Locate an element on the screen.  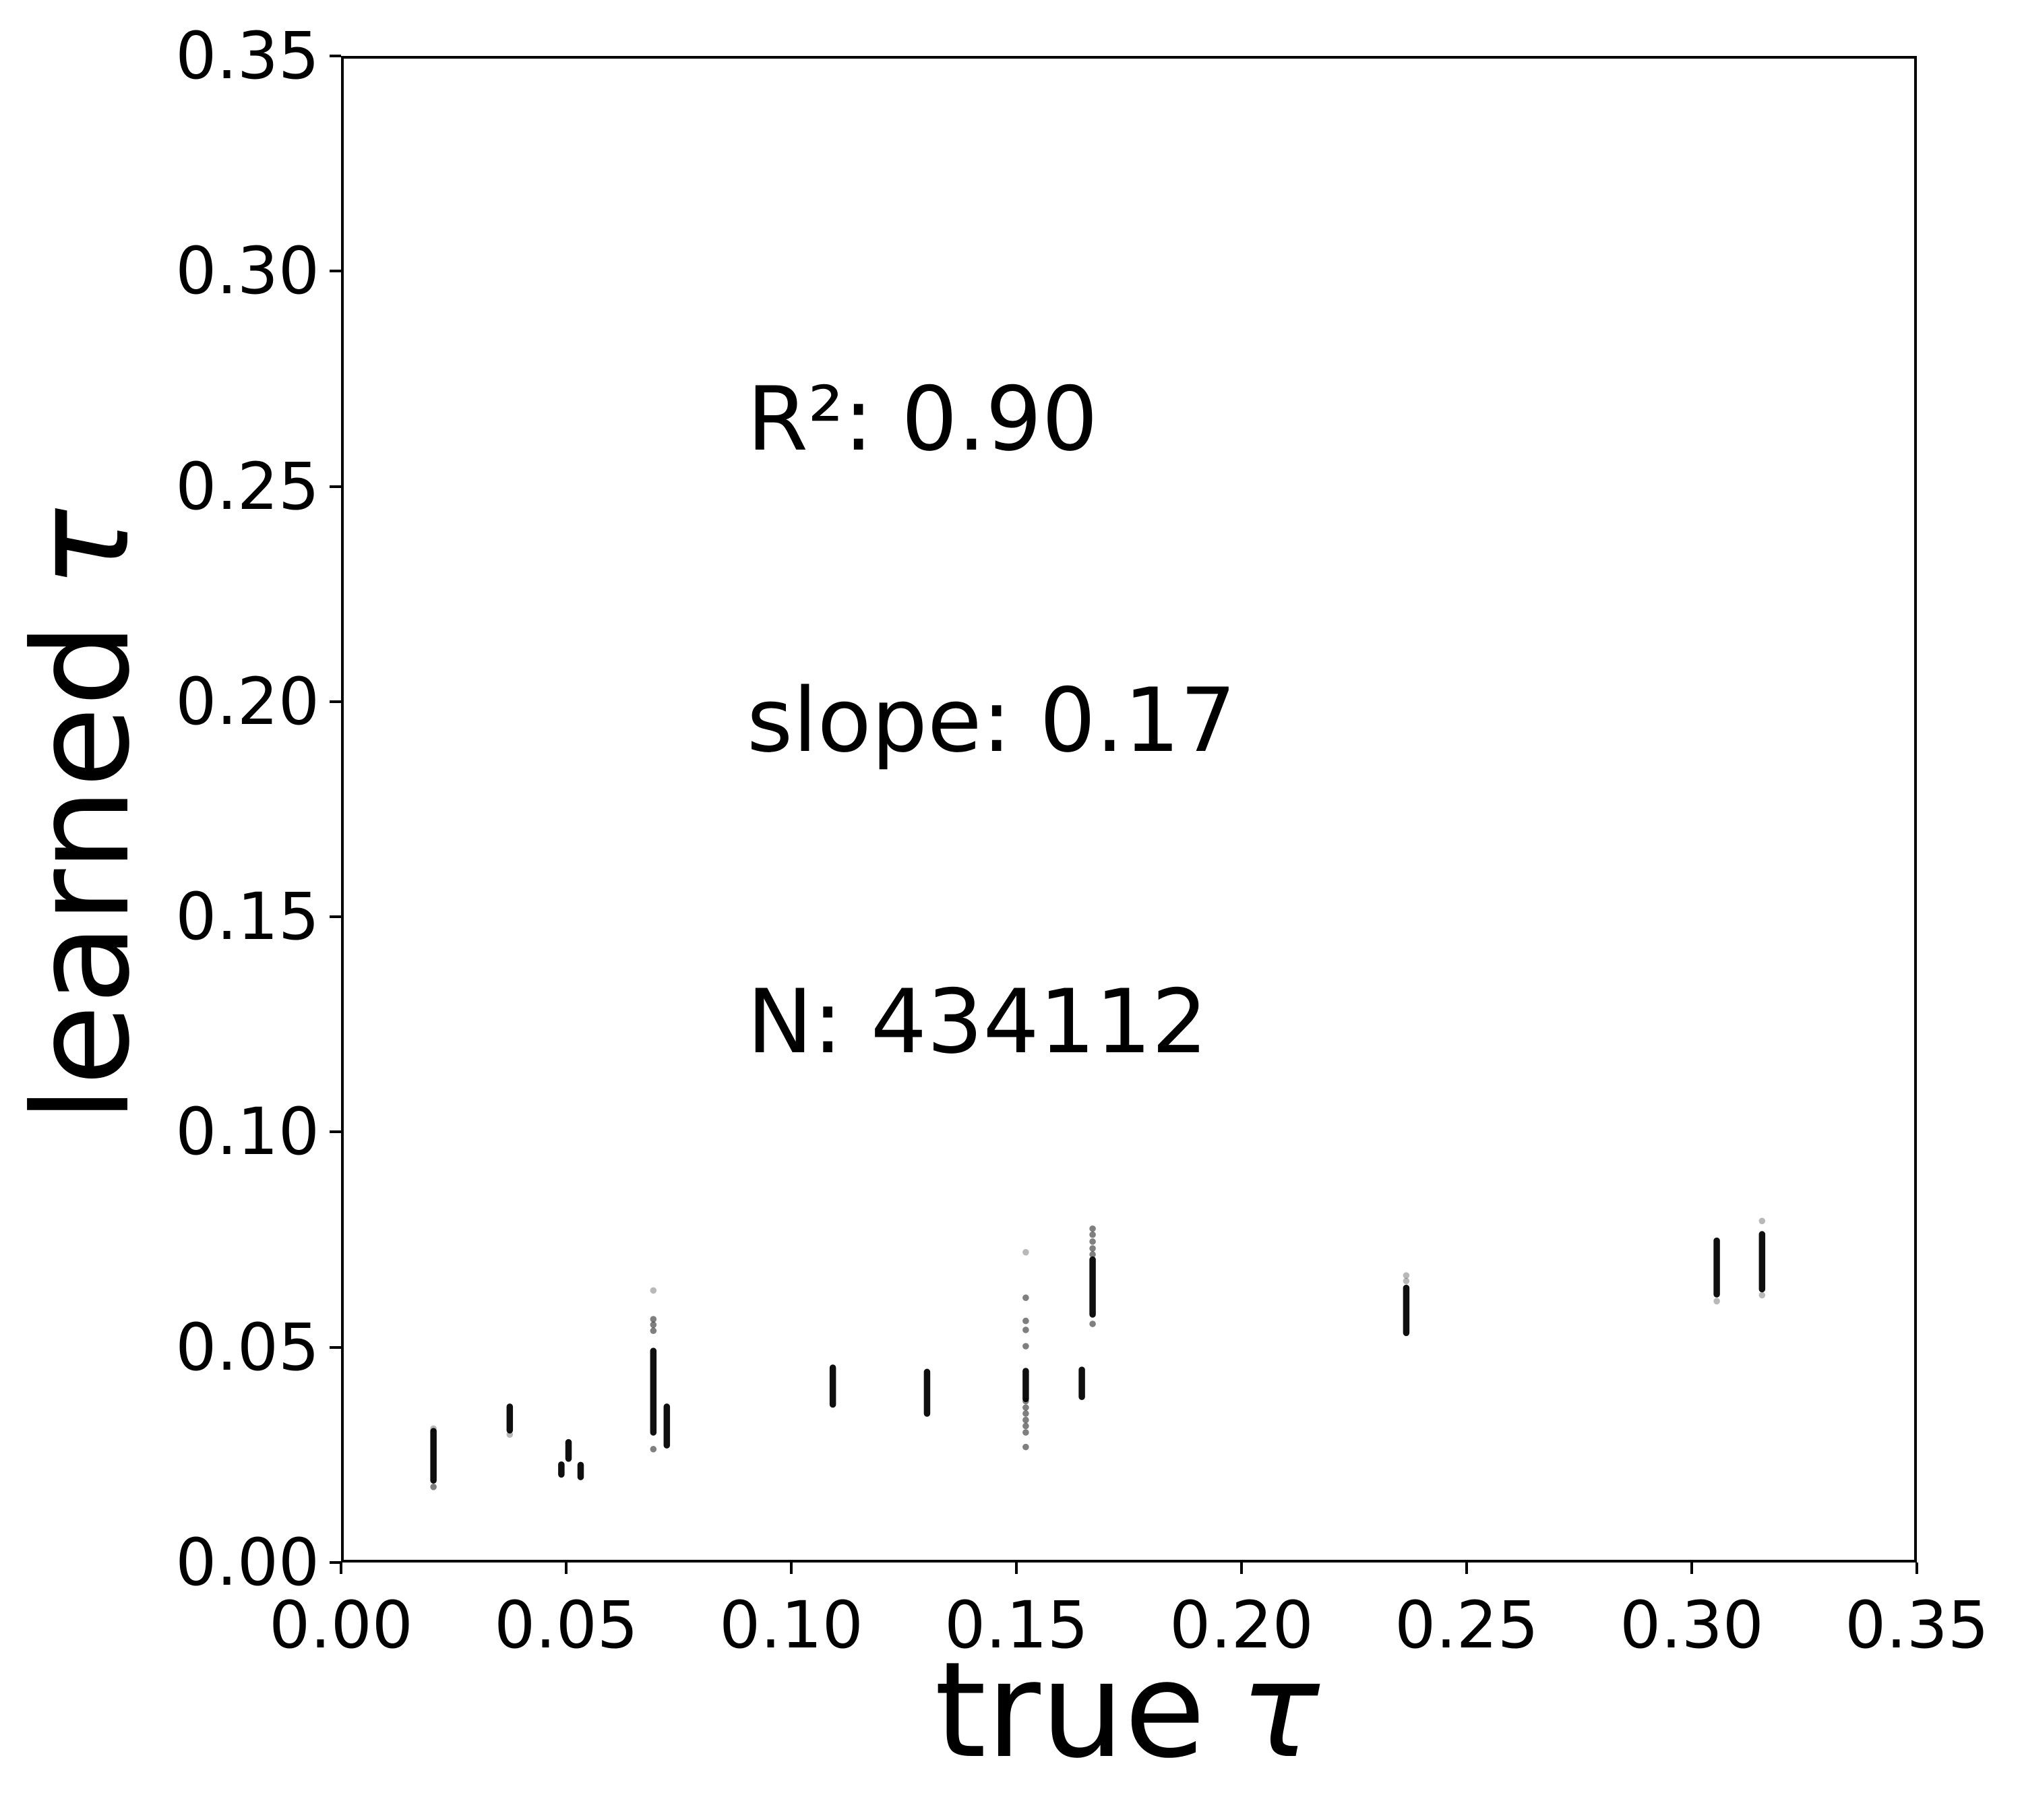
y-tick-label: 0.10 is located at coordinates (247, 1132).